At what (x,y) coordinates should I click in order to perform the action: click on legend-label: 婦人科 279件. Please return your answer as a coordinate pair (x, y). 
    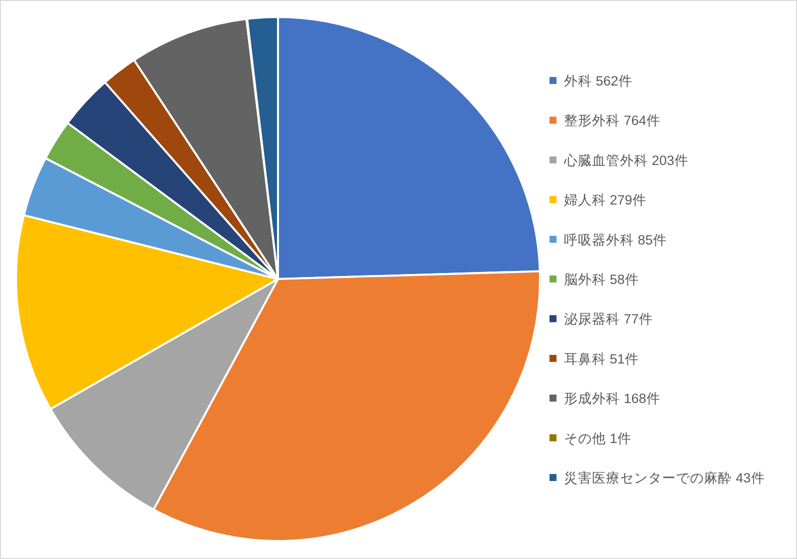
    Looking at the image, I should click on (605, 200).